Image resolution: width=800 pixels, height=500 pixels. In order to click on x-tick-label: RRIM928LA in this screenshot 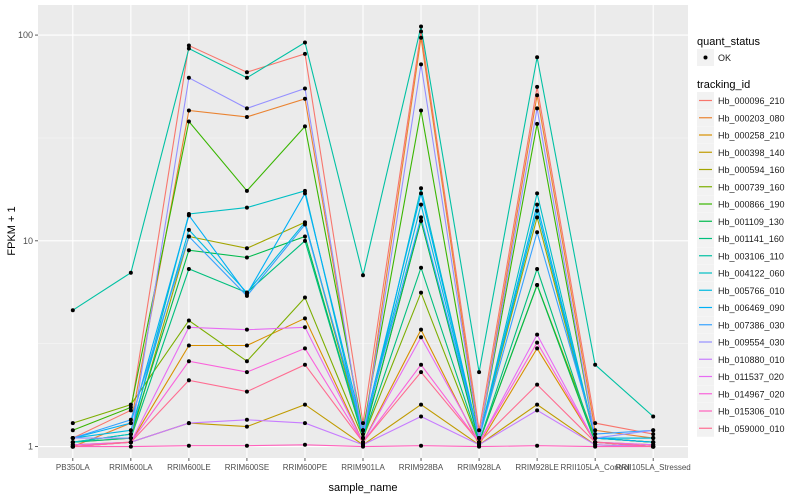, I will do `click(479, 467)`.